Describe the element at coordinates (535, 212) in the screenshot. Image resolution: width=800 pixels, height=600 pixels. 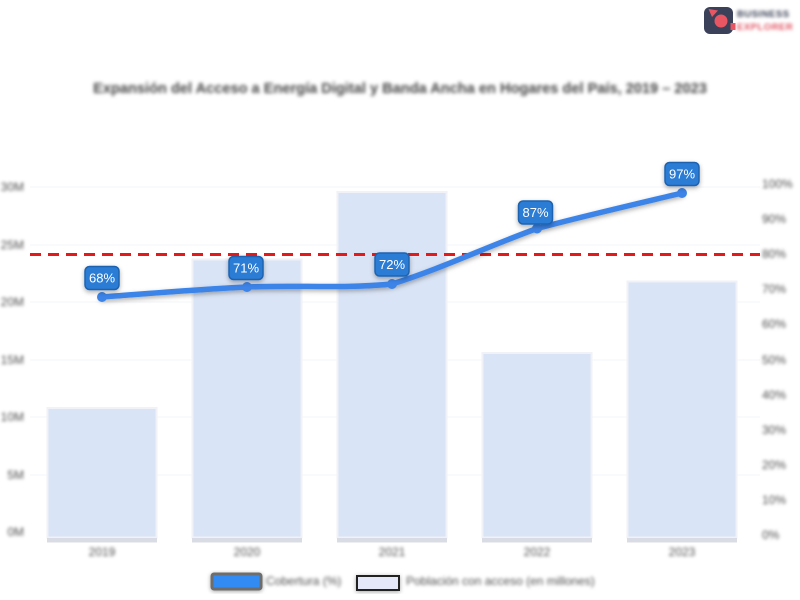
I see `svg-text: 87%` at that location.